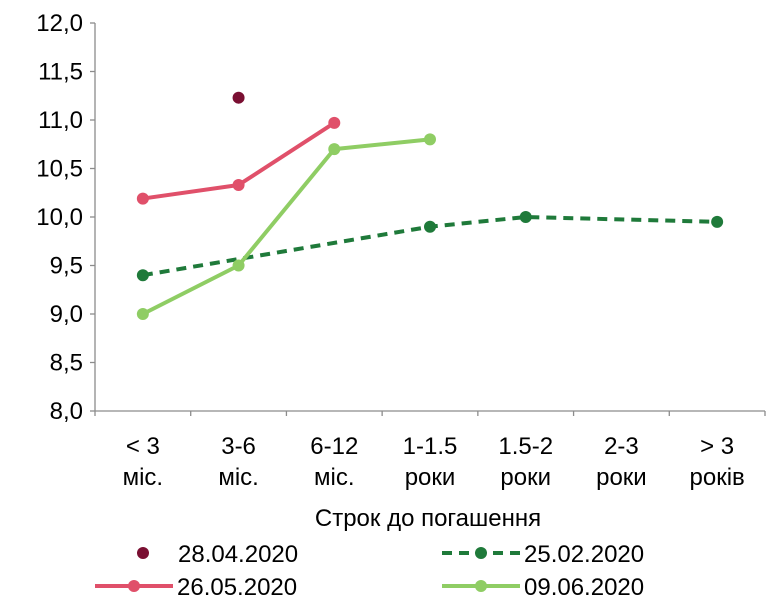  Describe the element at coordinates (66, 411) in the screenshot. I see `y-tick-label: 8,0` at that location.